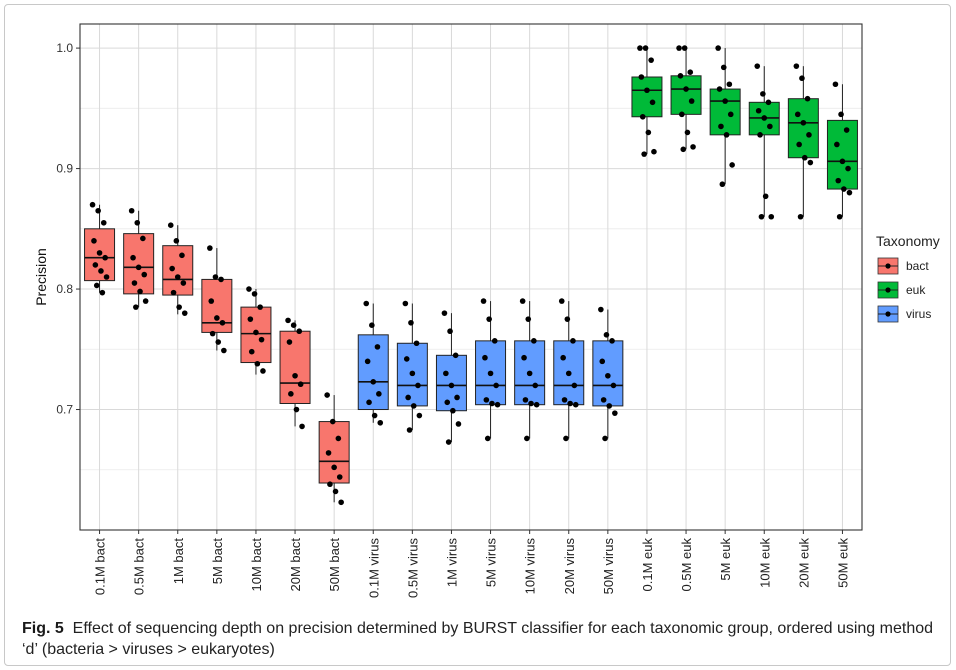 The image size is (956, 670). I want to click on box-20m-euk, so click(803, 141).